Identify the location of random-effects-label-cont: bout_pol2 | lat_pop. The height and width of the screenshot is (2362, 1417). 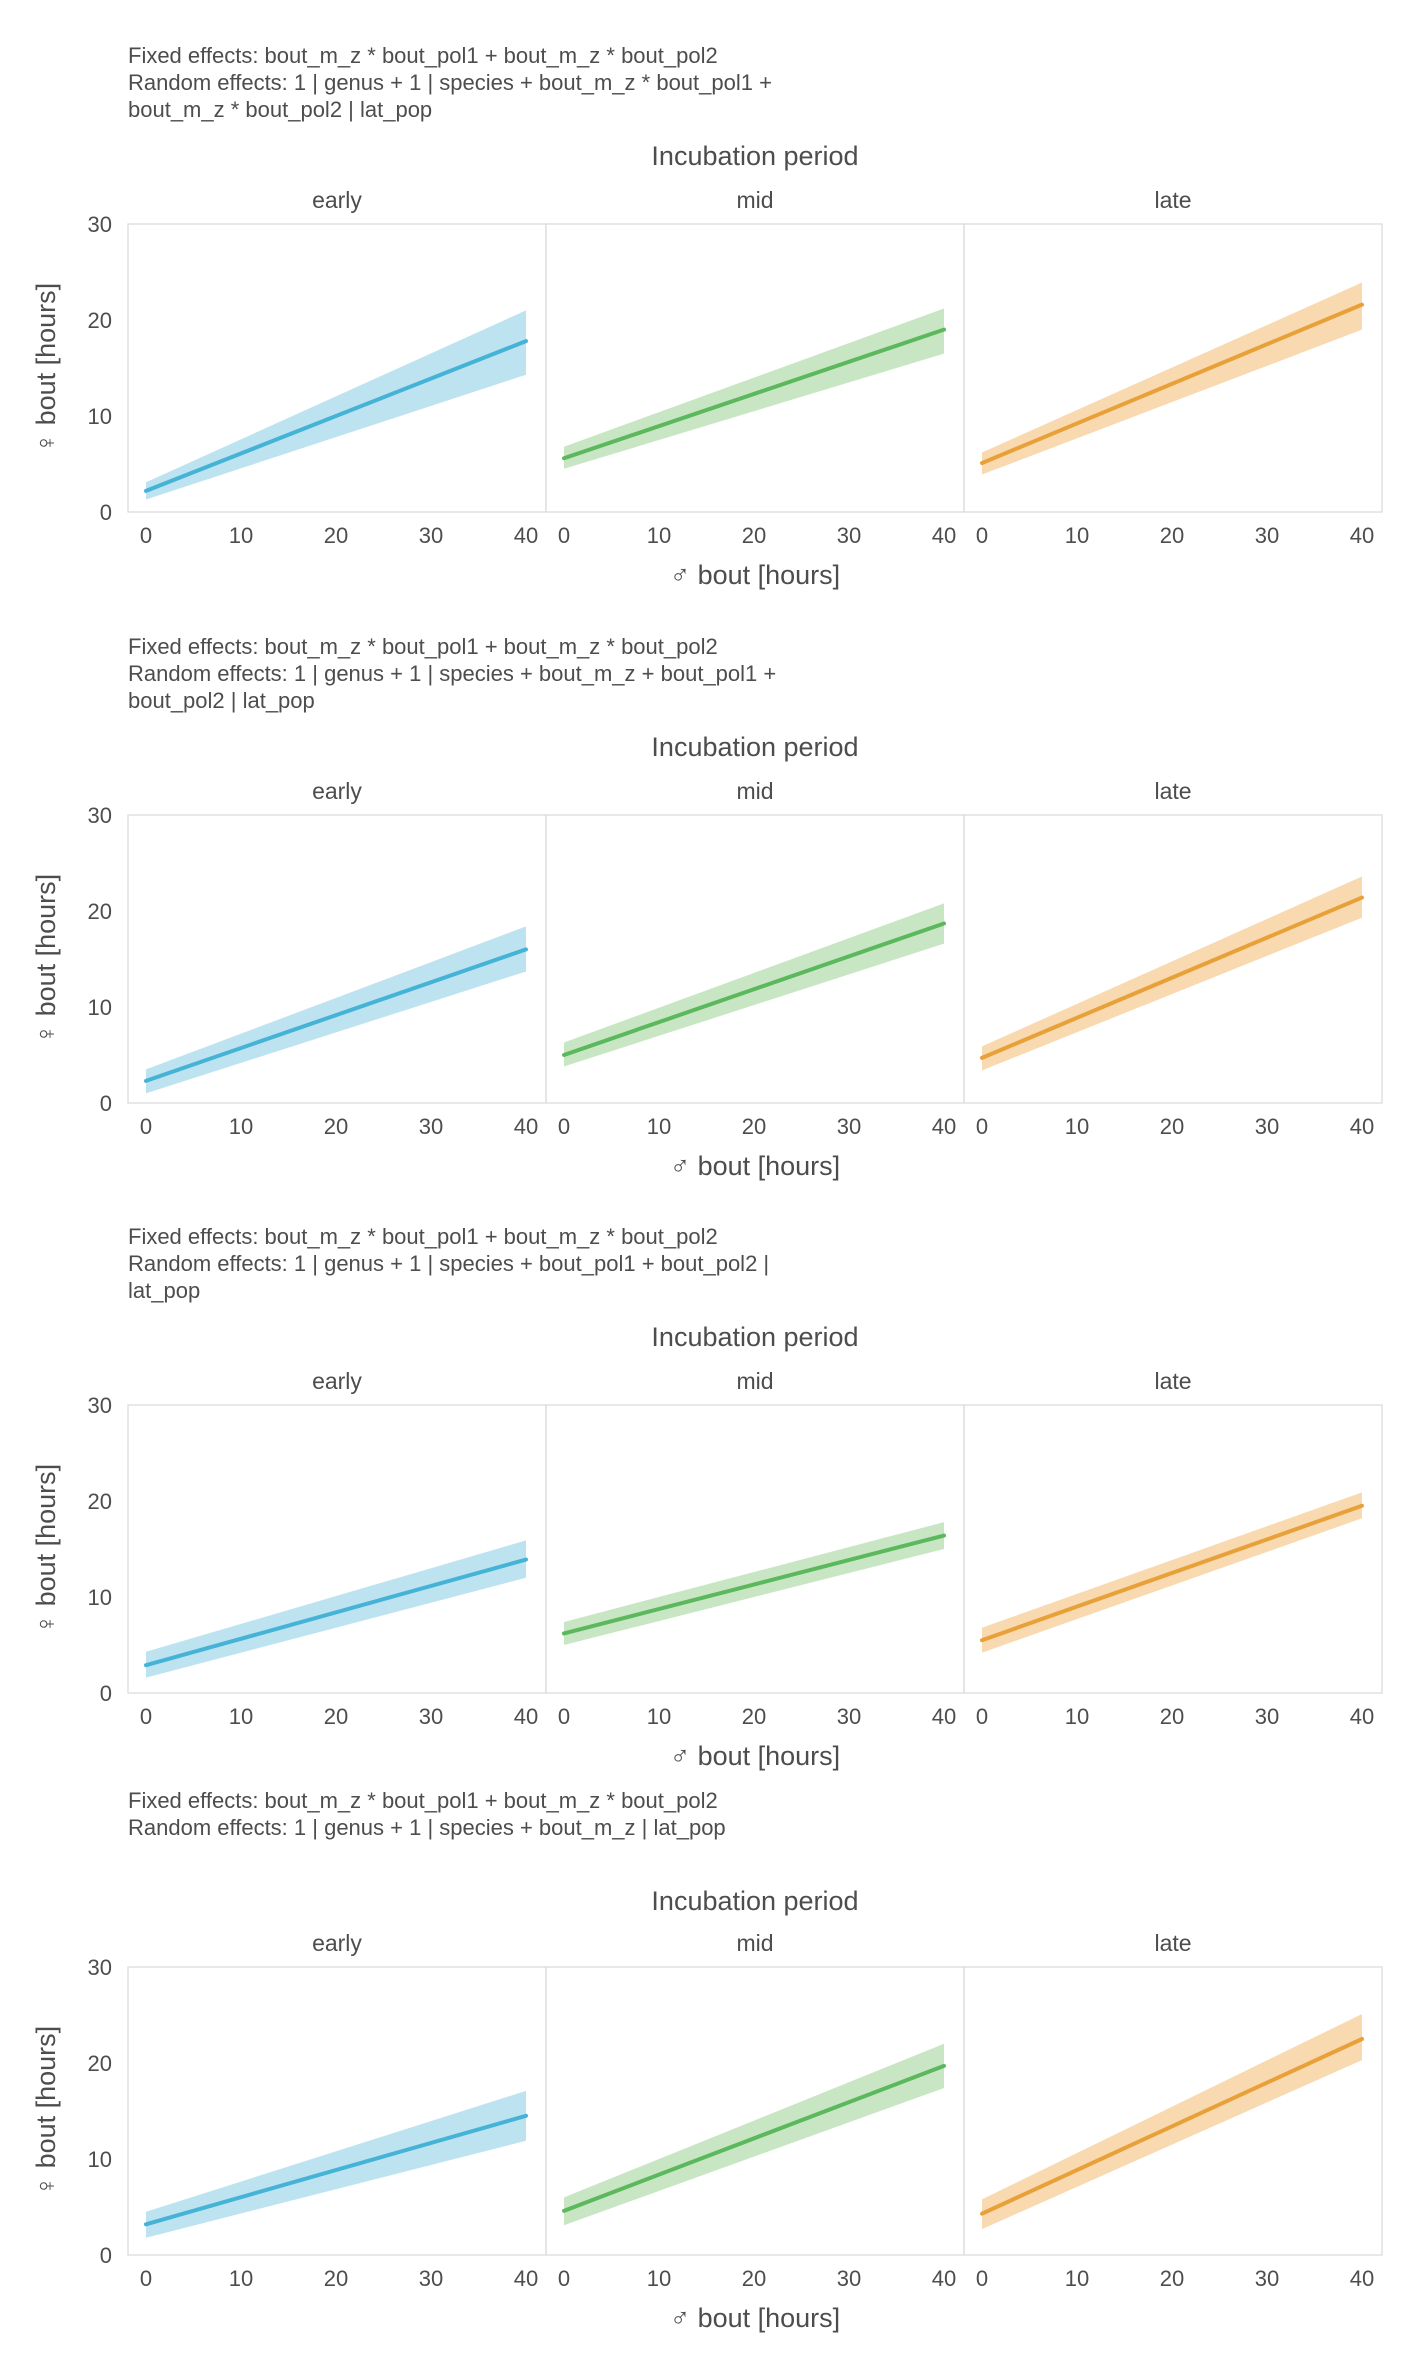
(221, 700).